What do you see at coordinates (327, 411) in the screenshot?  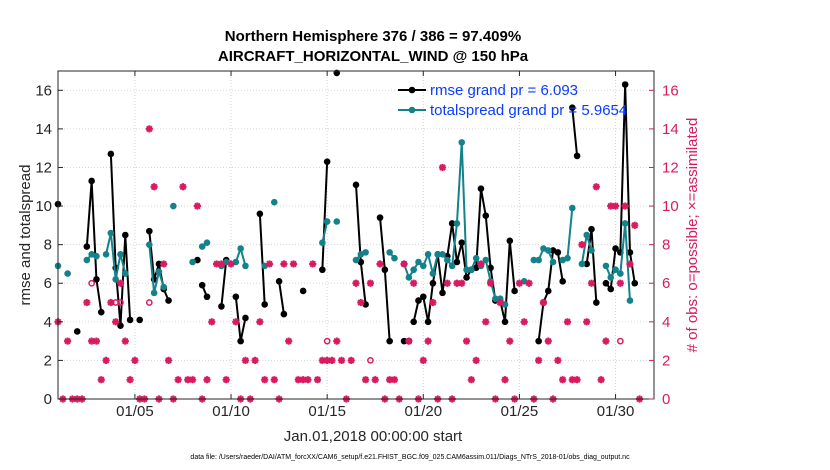 I see `x-tick-label: 01/15` at bounding box center [327, 411].